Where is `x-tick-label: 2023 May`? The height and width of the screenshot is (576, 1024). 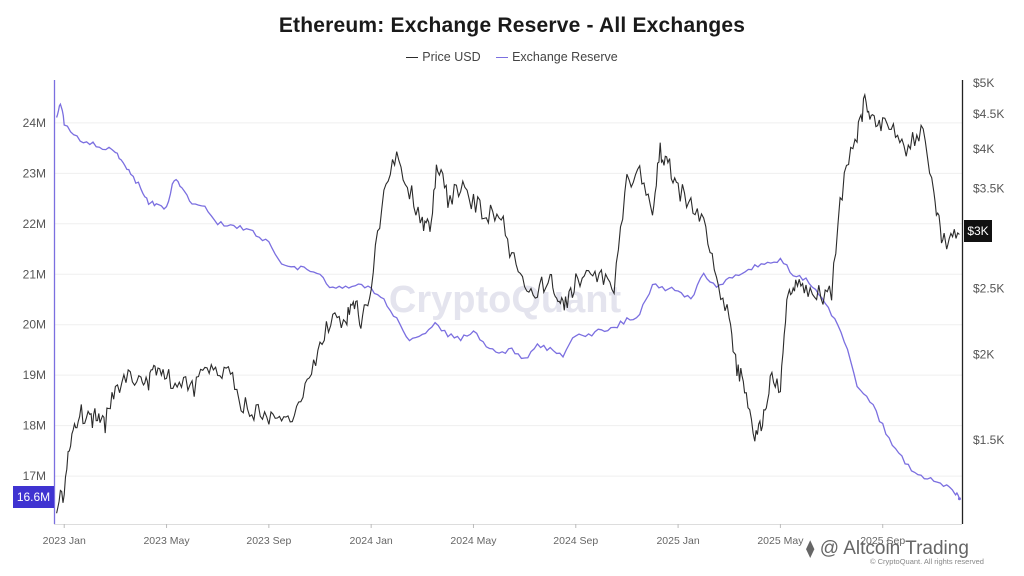
x-tick-label: 2023 May is located at coordinates (166, 541).